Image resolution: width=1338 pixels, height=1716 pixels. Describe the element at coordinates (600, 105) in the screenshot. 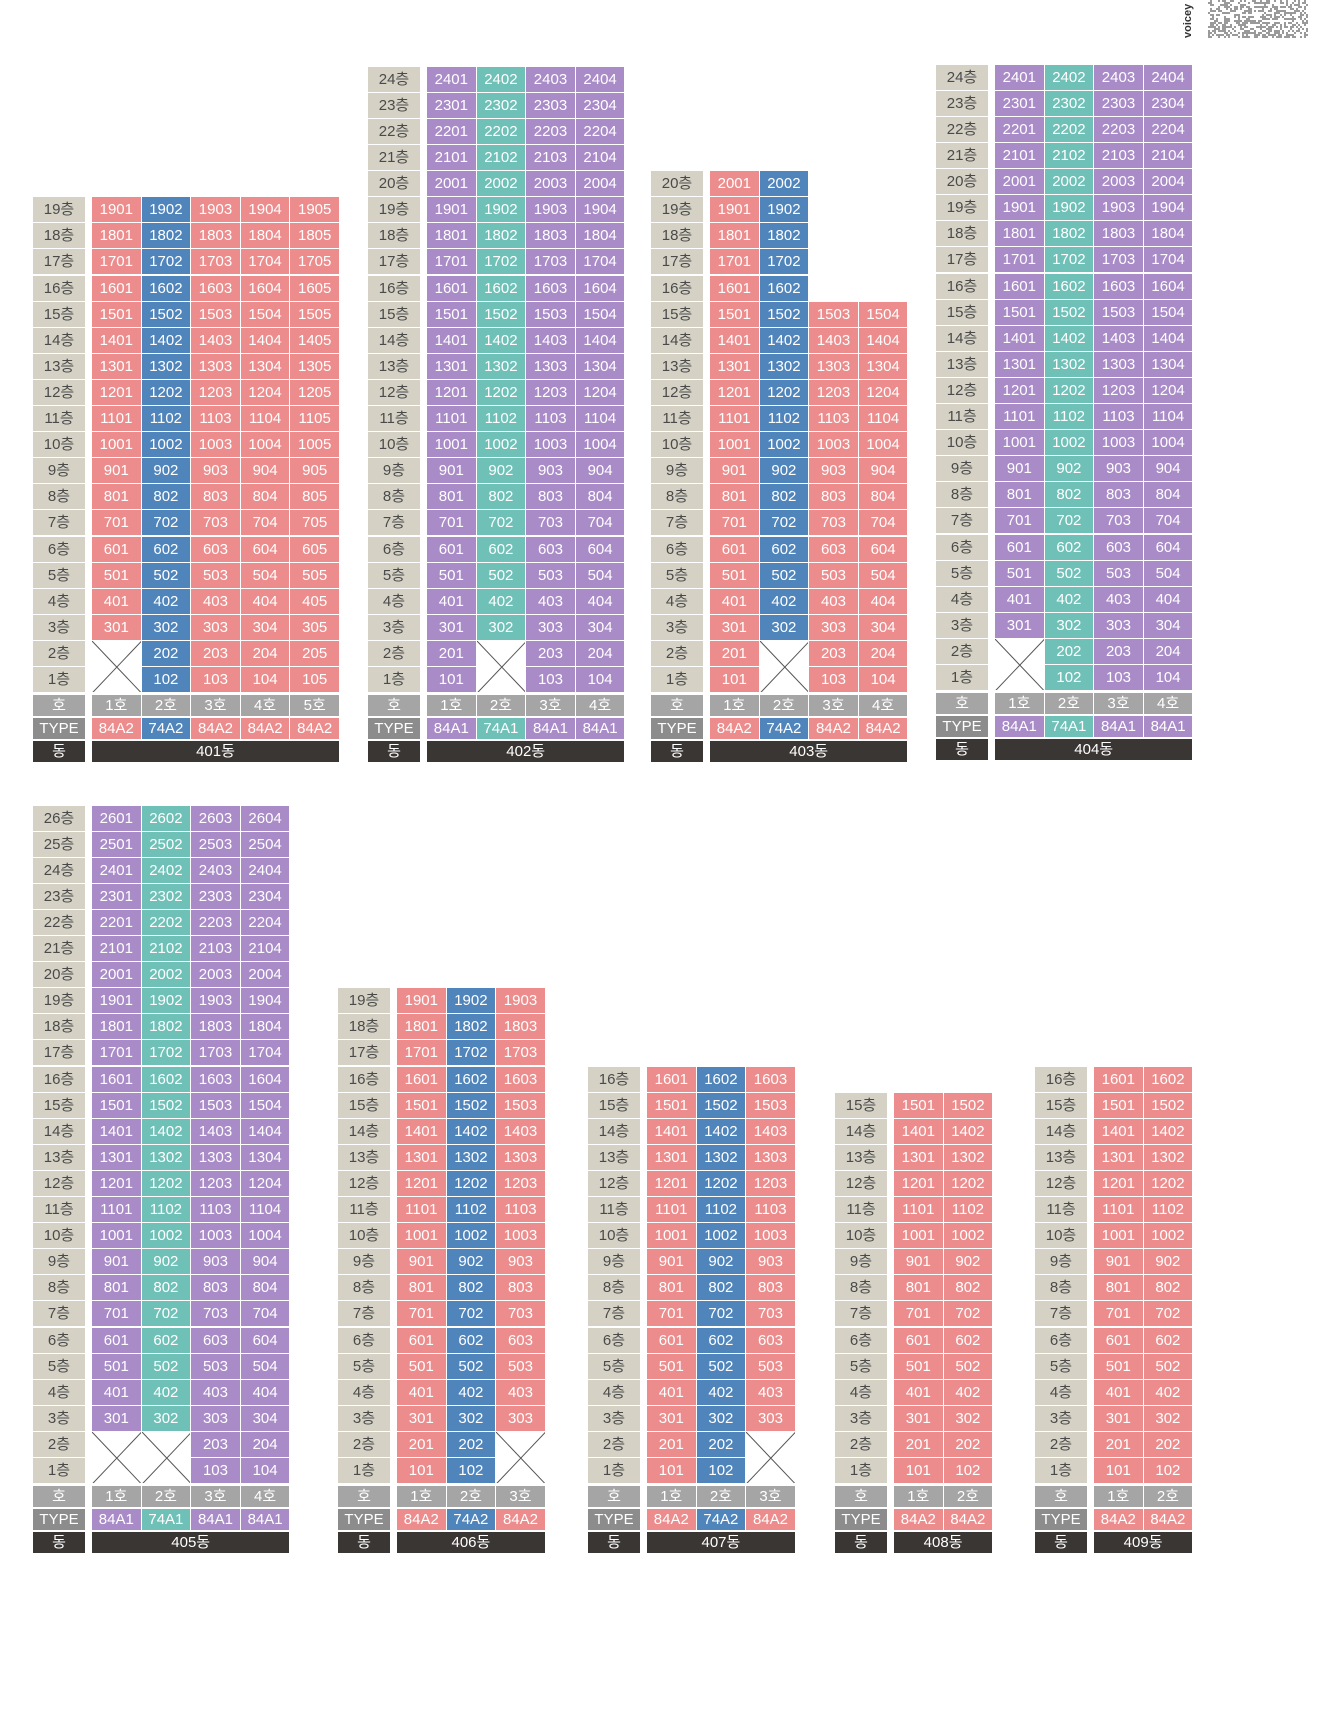

I see `unit-cell-2304: 2304` at that location.